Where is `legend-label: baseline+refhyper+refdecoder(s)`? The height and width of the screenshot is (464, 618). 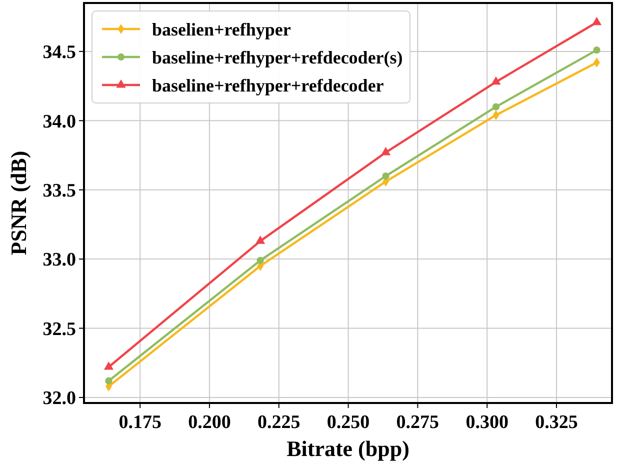
legend-label: baseline+refhyper+refdecoder(s) is located at coordinates (277, 57).